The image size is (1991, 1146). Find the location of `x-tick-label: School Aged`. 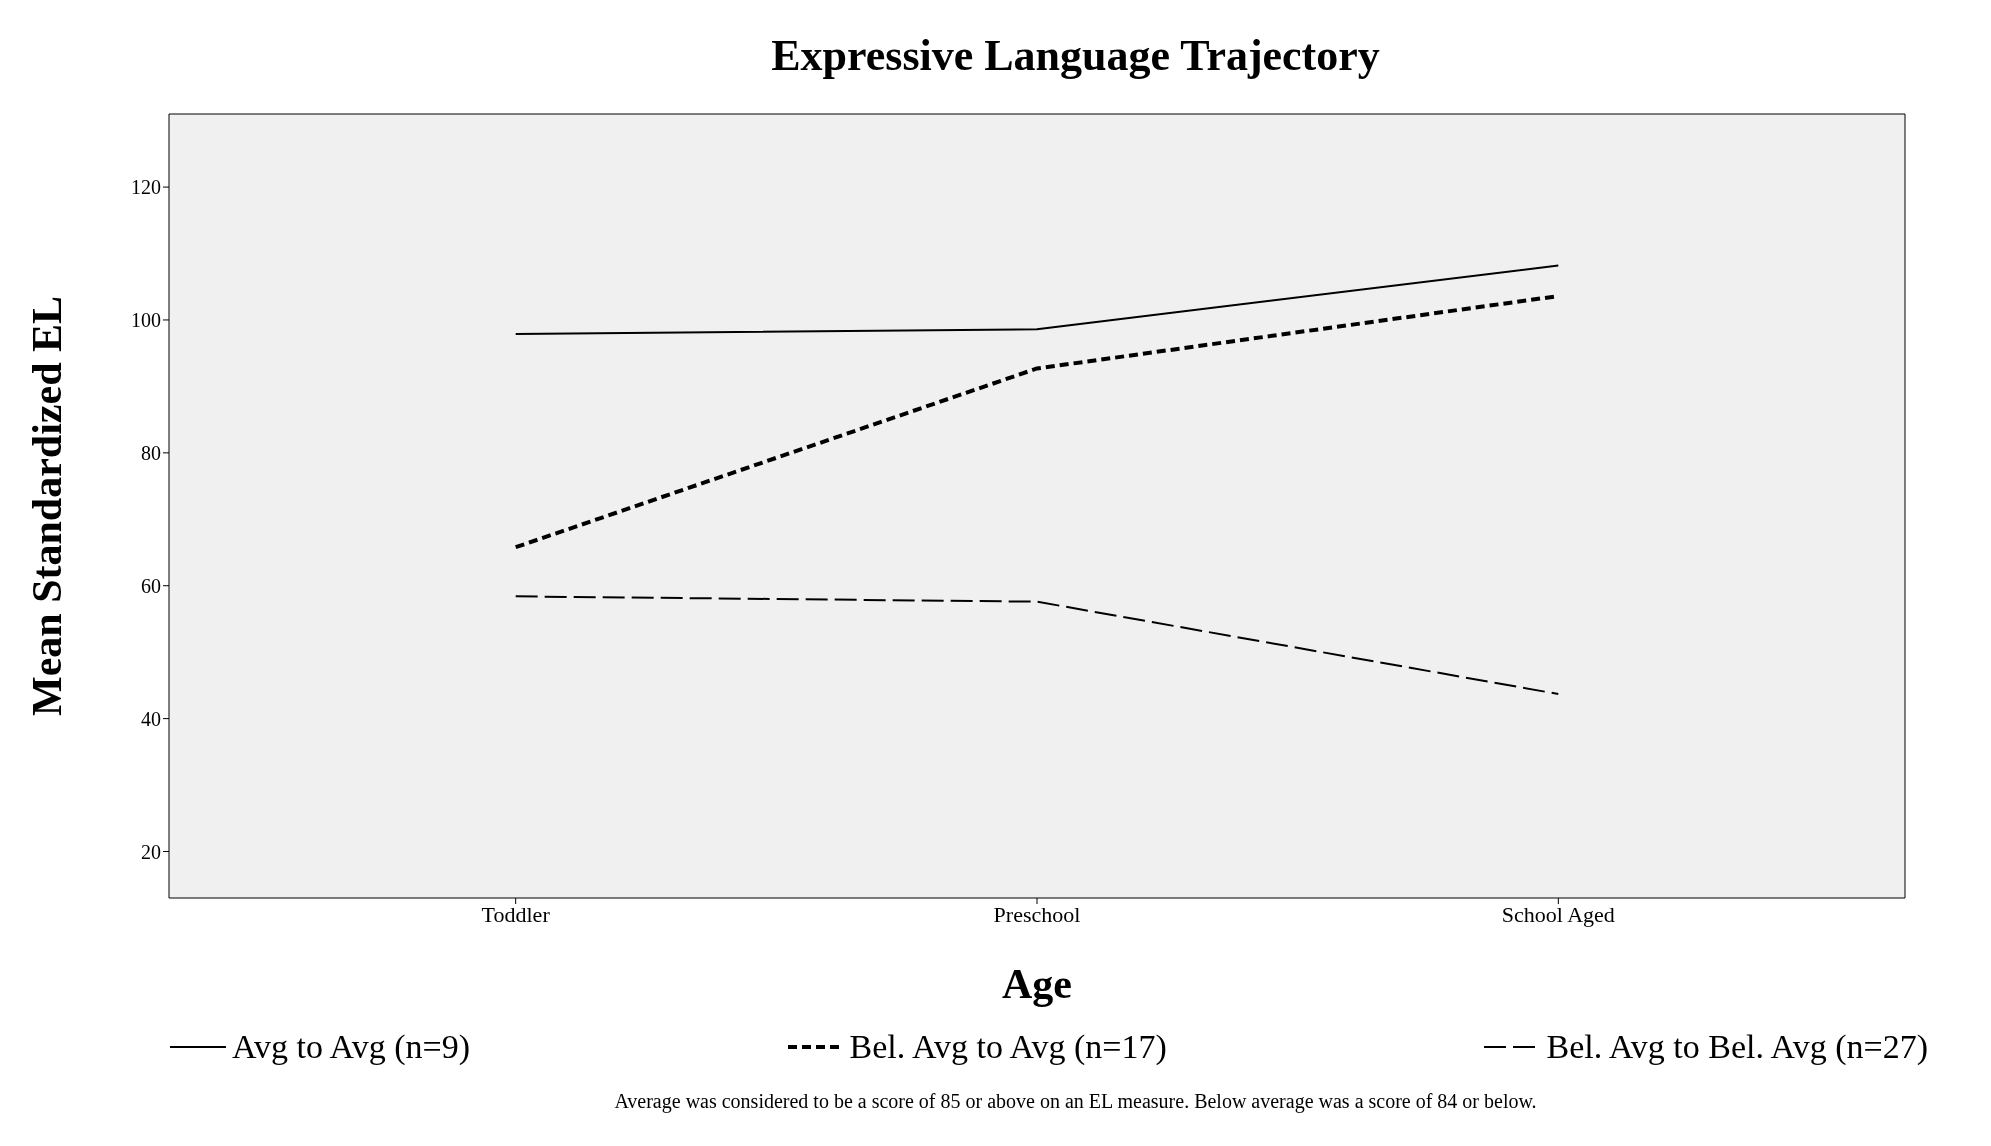

x-tick-label: School Aged is located at coordinates (1558, 914).